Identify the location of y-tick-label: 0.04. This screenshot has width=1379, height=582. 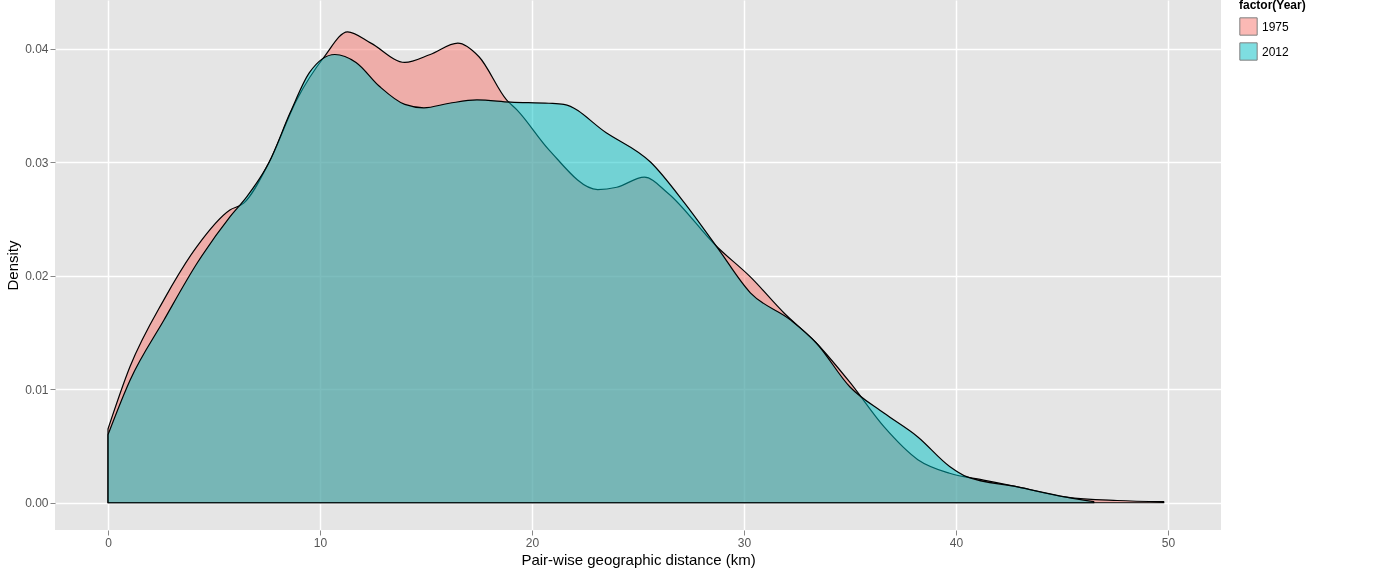
(37, 49).